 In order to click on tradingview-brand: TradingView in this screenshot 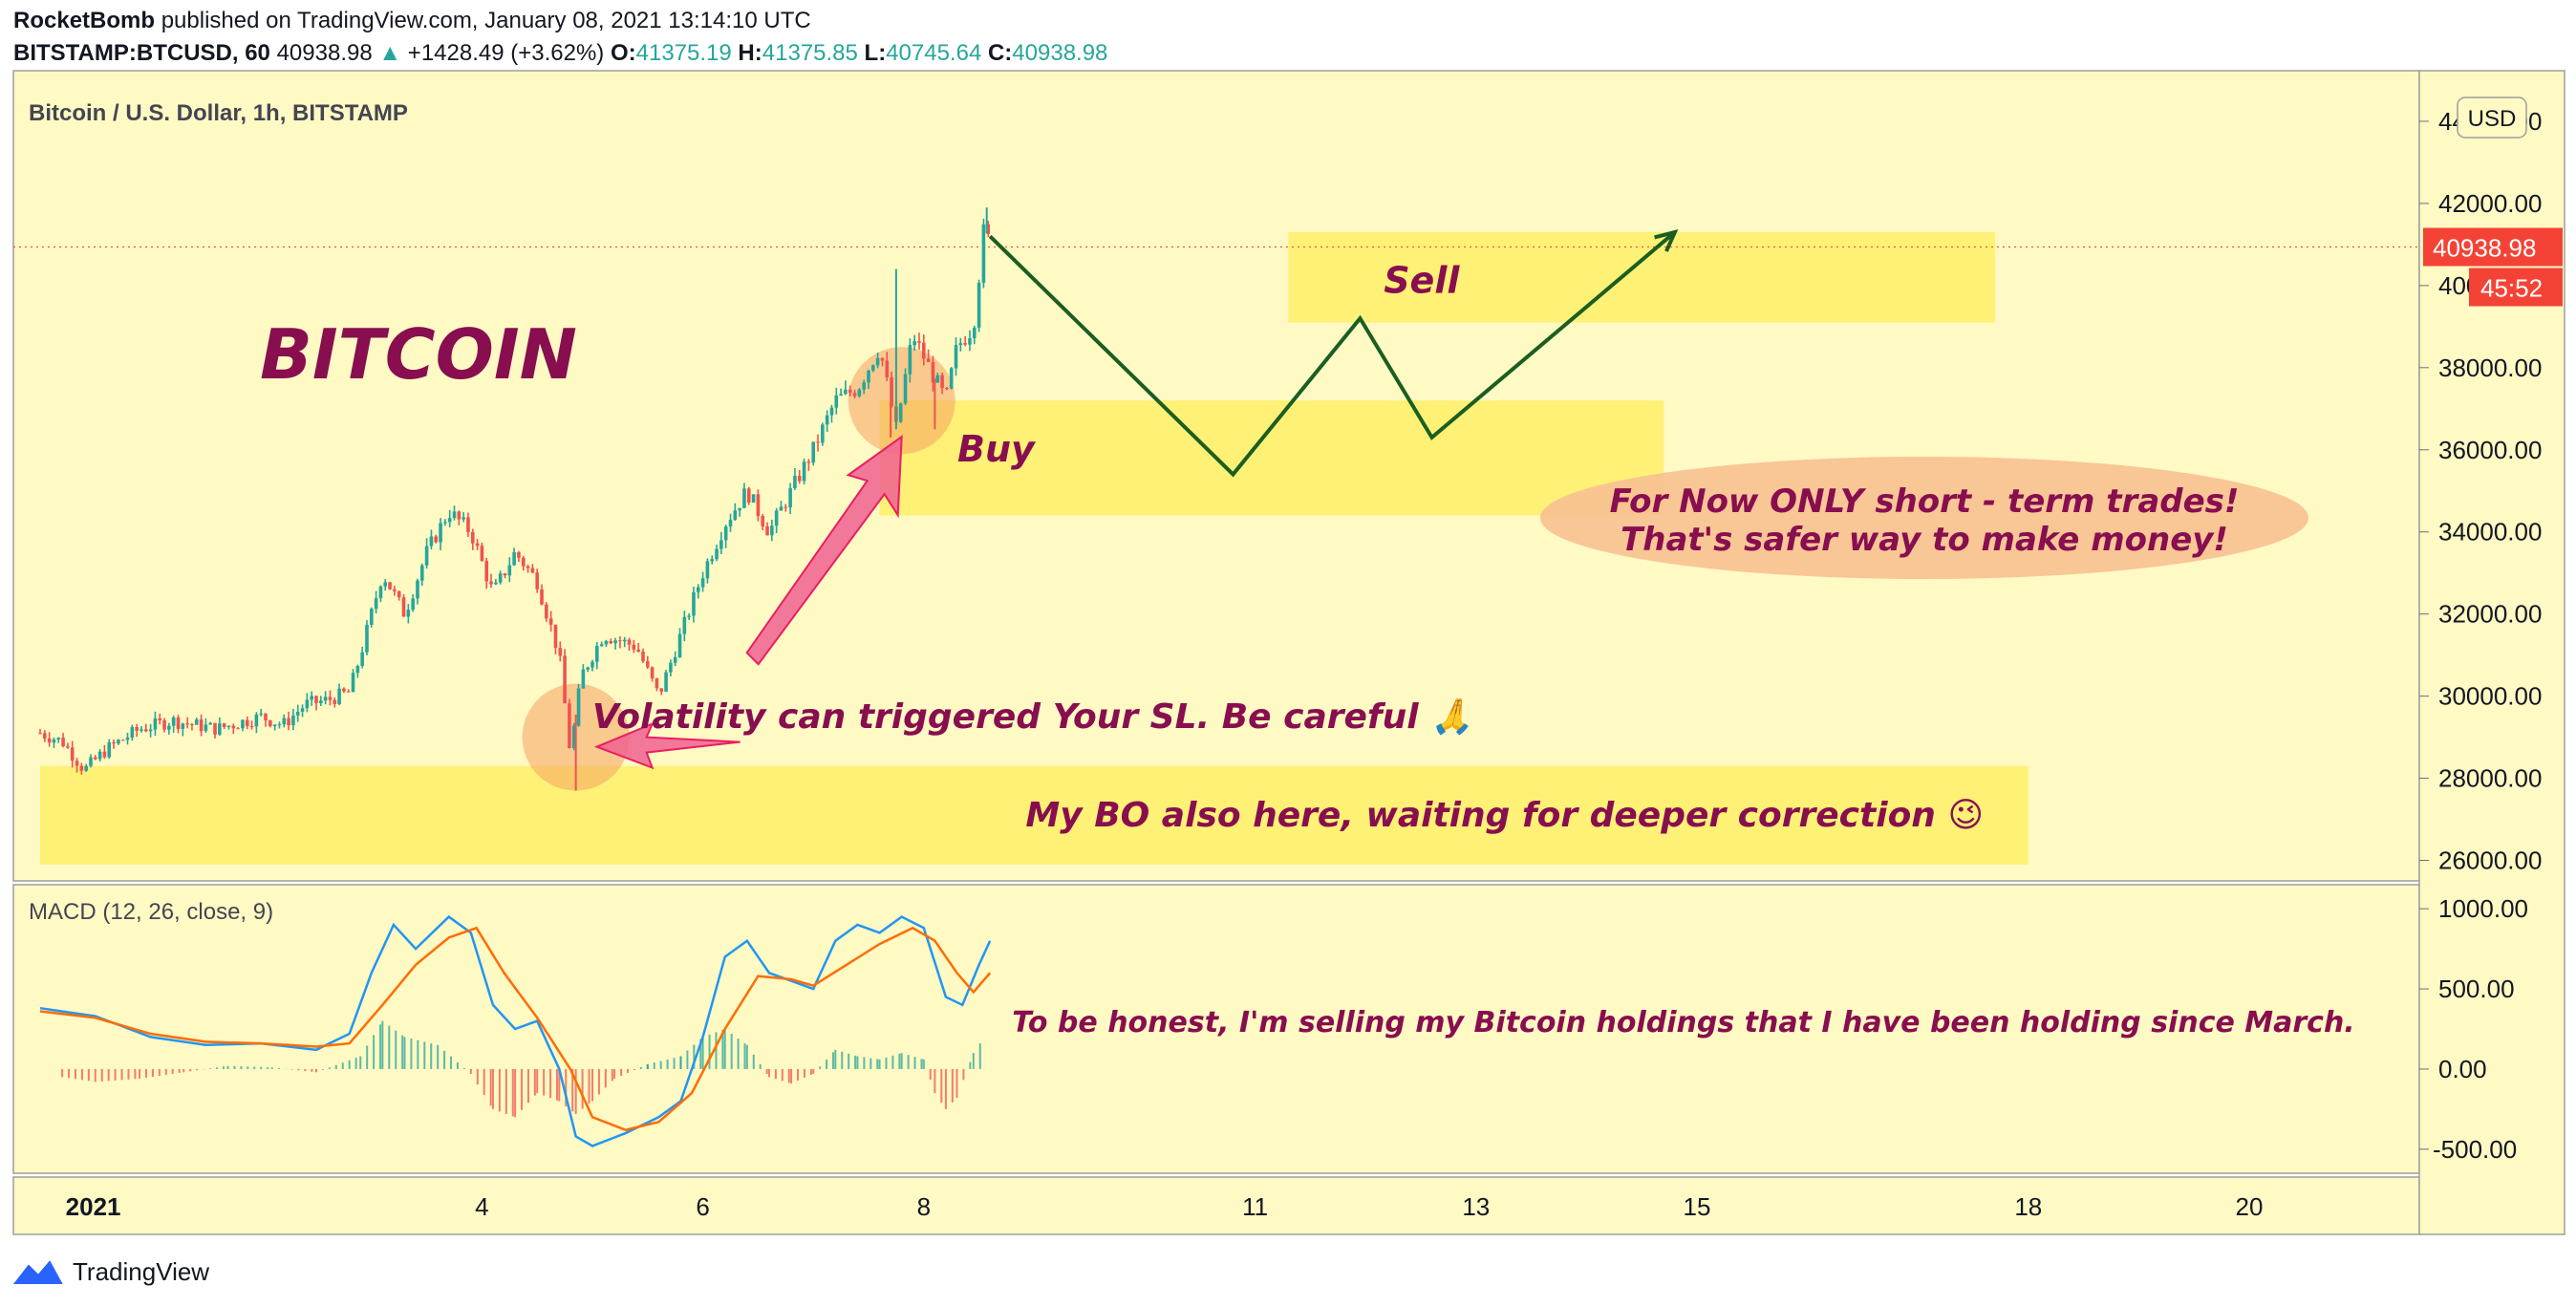, I will do `click(141, 1272)`.